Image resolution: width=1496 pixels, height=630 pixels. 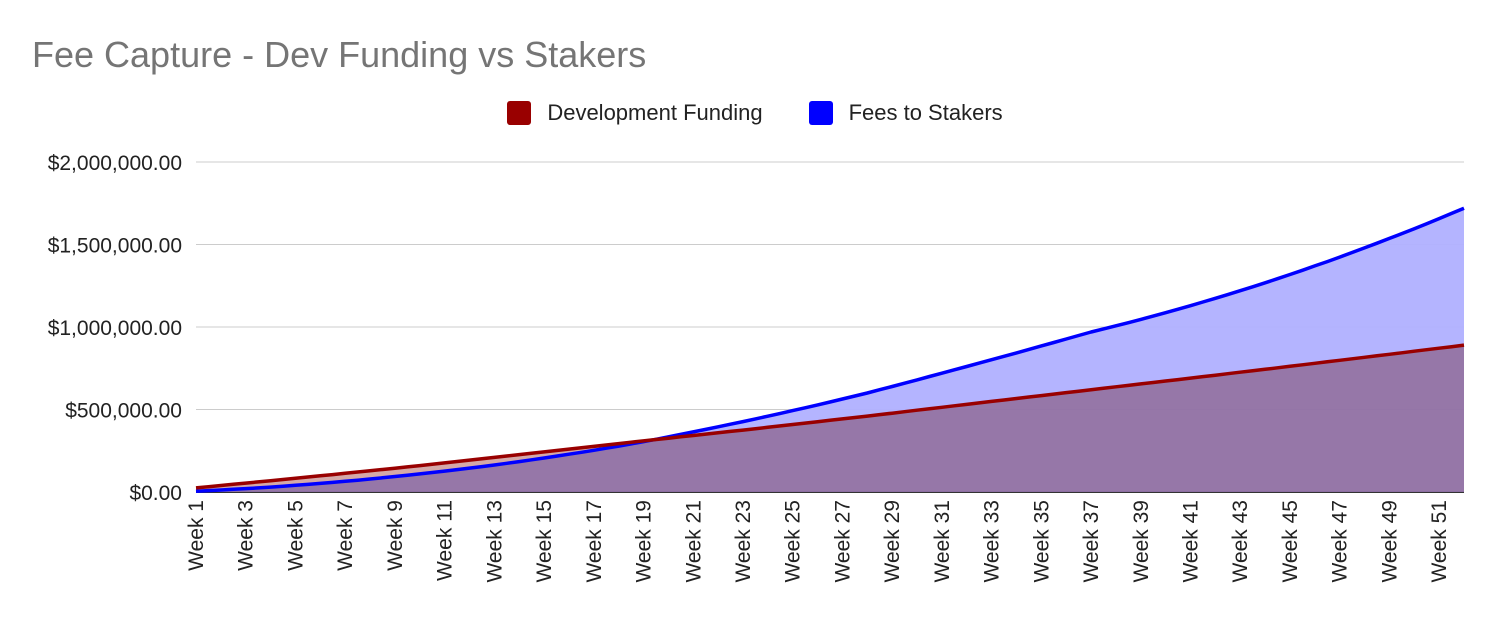 What do you see at coordinates (842, 541) in the screenshot?
I see `x-tick-label: Week 27` at bounding box center [842, 541].